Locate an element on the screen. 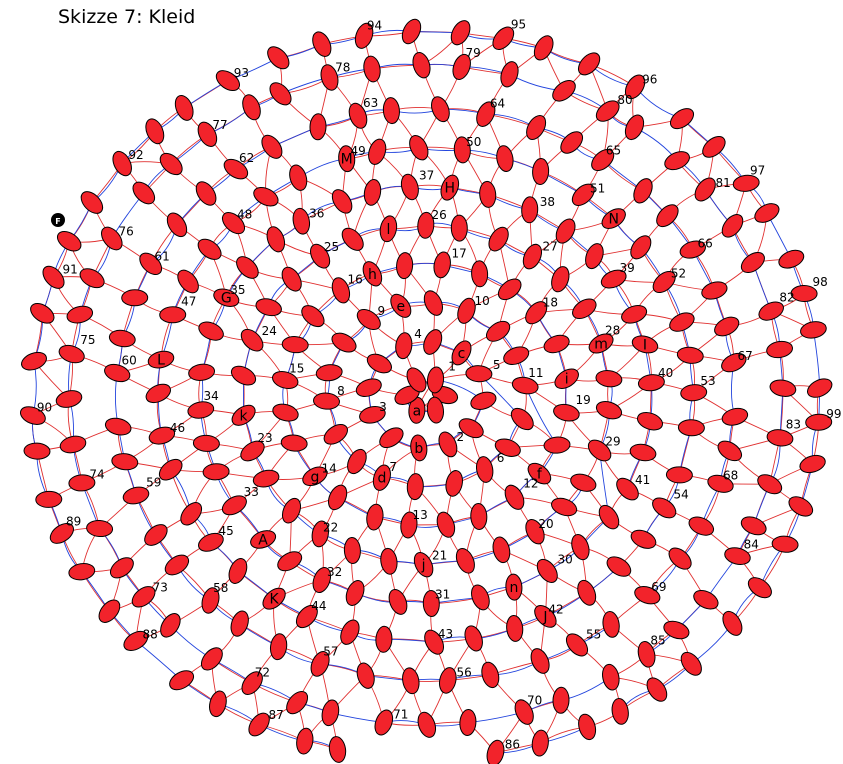 The height and width of the screenshot is (764, 843). node-letter-label: c is located at coordinates (462, 354).